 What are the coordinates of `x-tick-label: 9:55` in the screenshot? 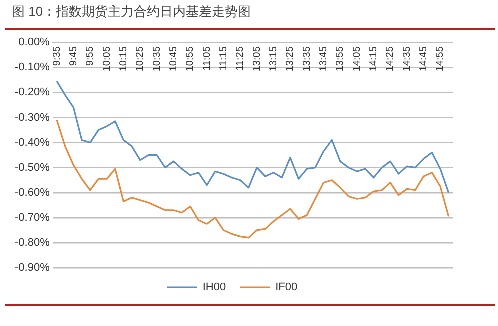 It's located at (90, 56).